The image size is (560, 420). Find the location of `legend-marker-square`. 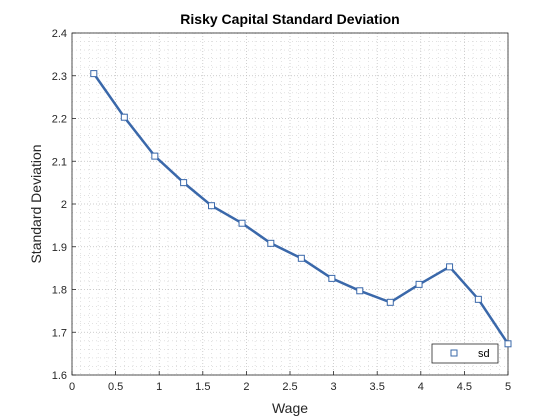

legend-marker-square is located at coordinates (454, 353).